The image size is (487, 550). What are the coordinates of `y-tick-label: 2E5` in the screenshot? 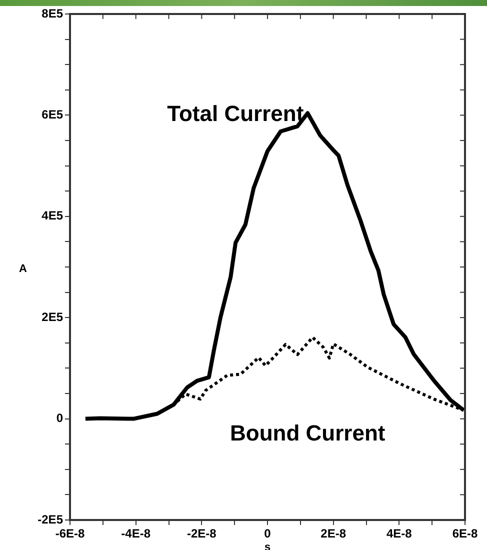 It's located at (53, 317).